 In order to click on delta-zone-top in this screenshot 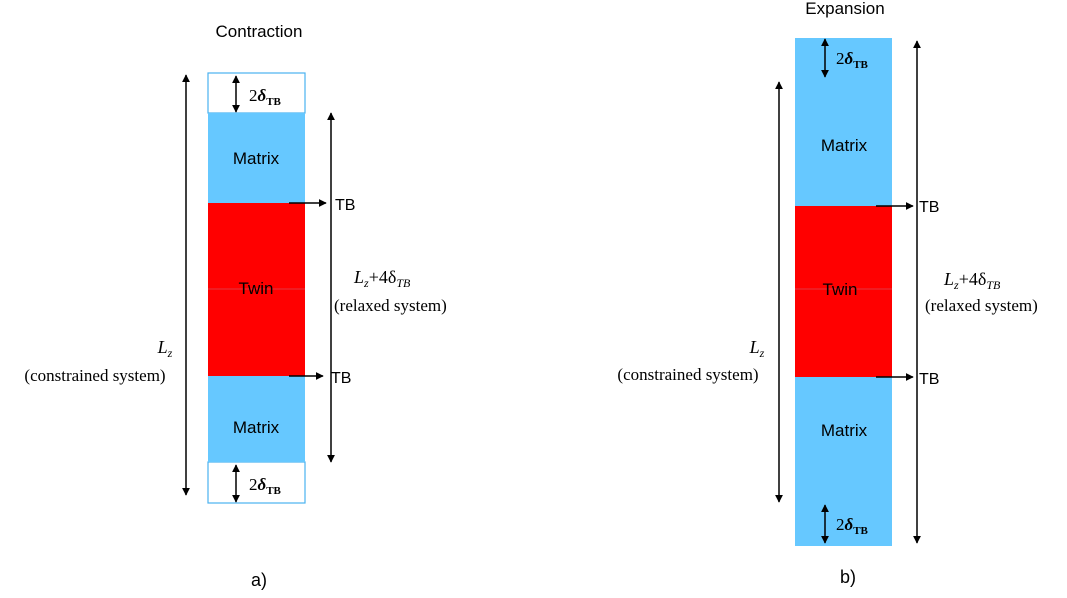, I will do `click(256, 93)`.